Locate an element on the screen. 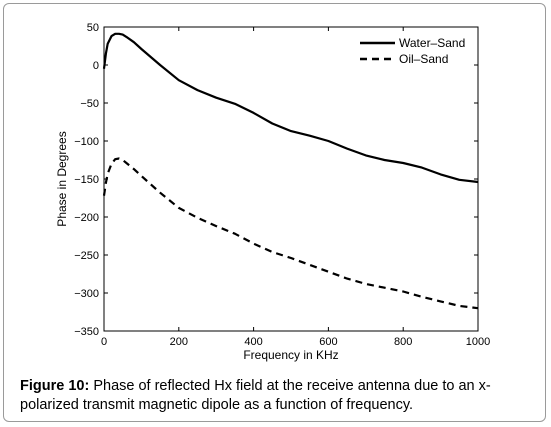  y-tick-label: −300 is located at coordinates (86, 294).